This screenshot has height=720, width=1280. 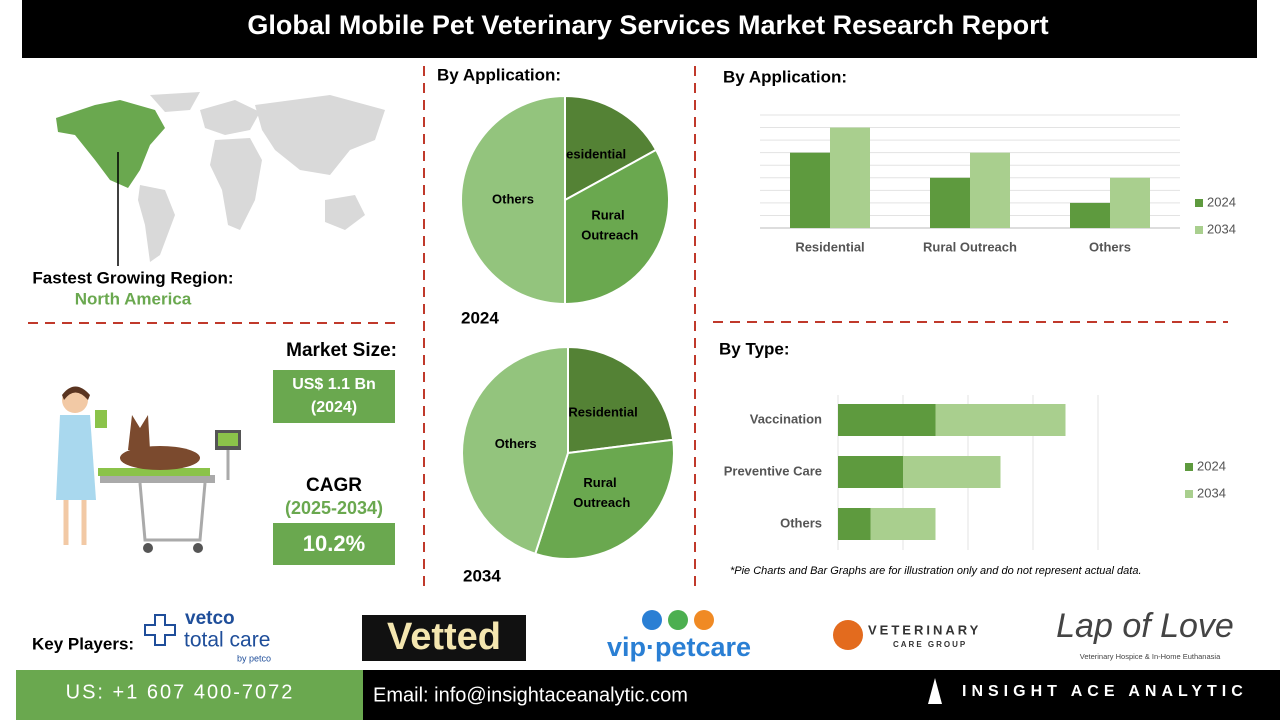 I want to click on cagr-label: CAGR, so click(x=334, y=485).